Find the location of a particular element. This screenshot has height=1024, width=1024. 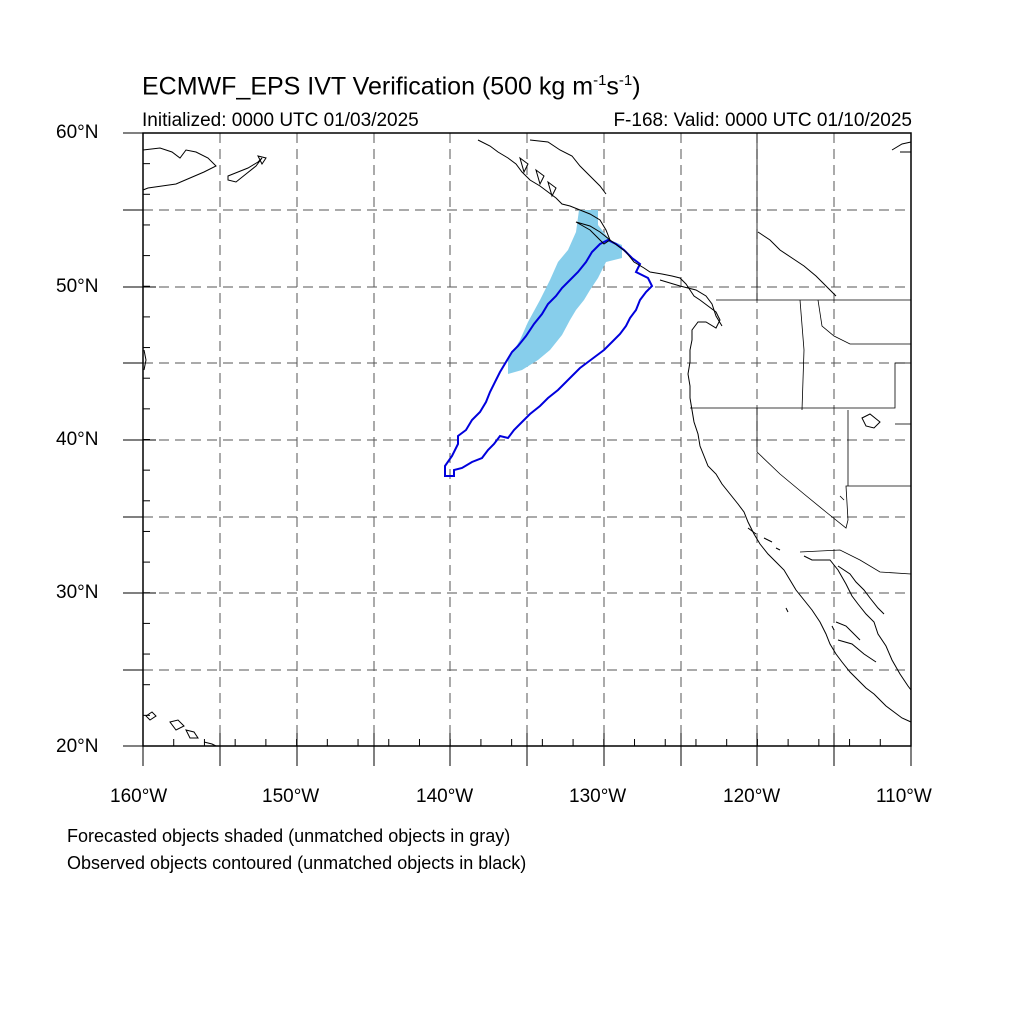

lon-label-110w: 110°W is located at coordinates (904, 796).